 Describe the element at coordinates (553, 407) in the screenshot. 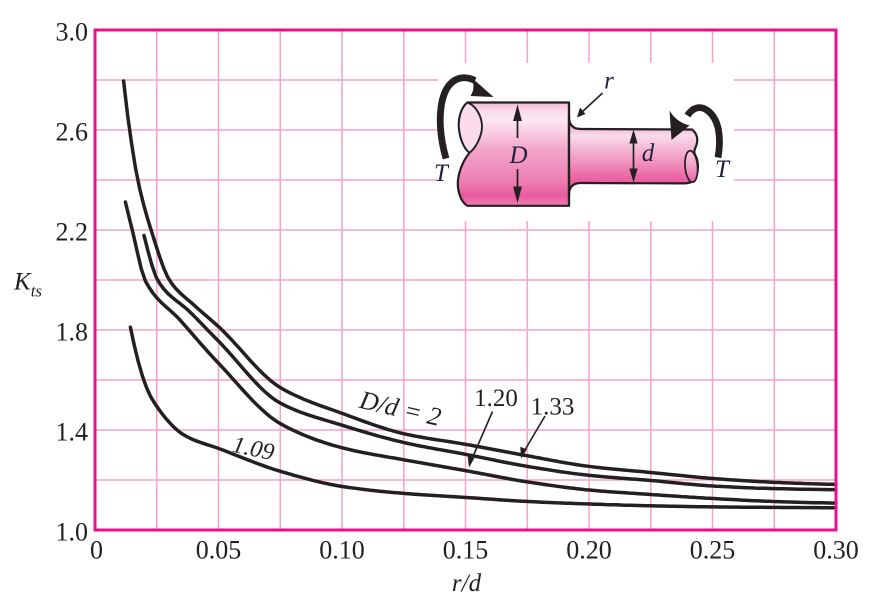

I see `svg-text: 1.33` at that location.